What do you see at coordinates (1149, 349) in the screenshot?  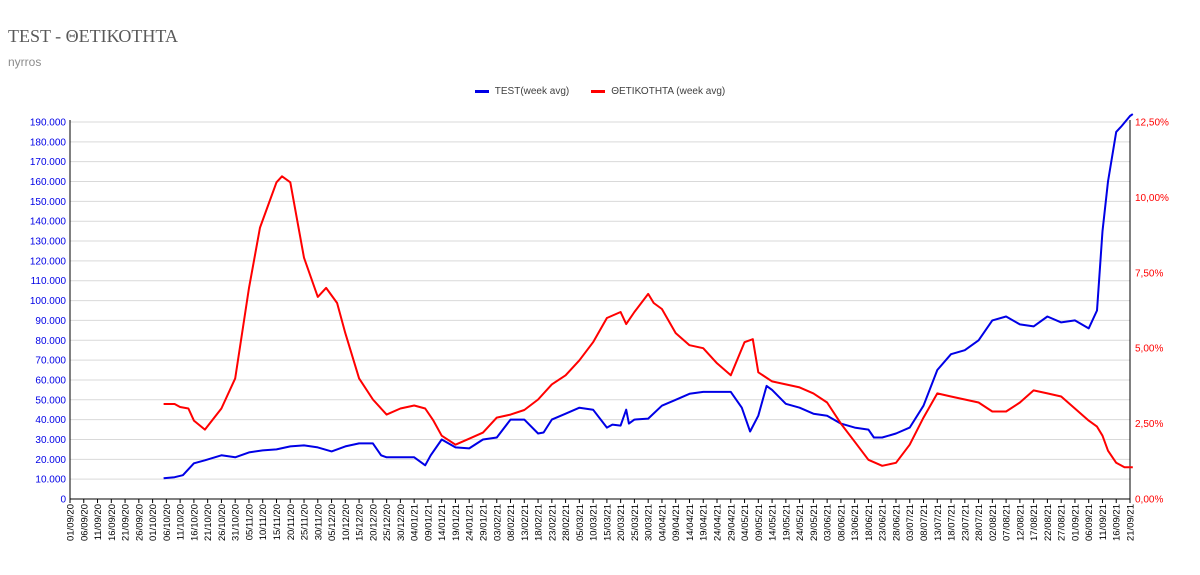 I see `y-right-tick-label: 5,00%` at bounding box center [1149, 349].